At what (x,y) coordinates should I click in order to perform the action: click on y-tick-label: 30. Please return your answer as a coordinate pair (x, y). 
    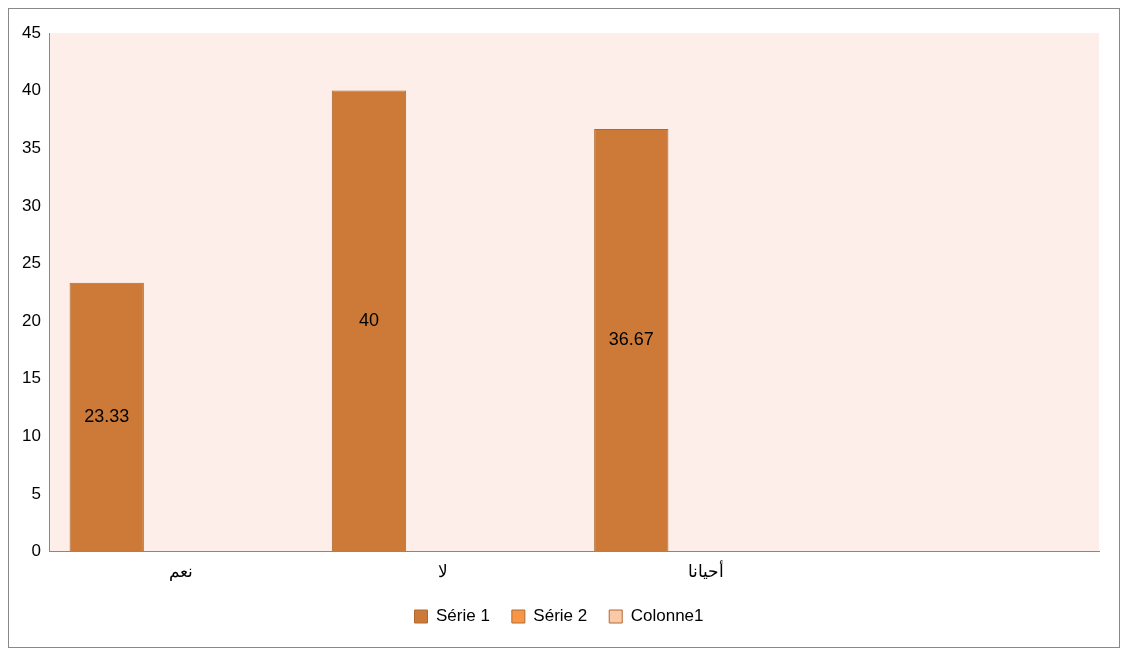
    Looking at the image, I should click on (31, 205).